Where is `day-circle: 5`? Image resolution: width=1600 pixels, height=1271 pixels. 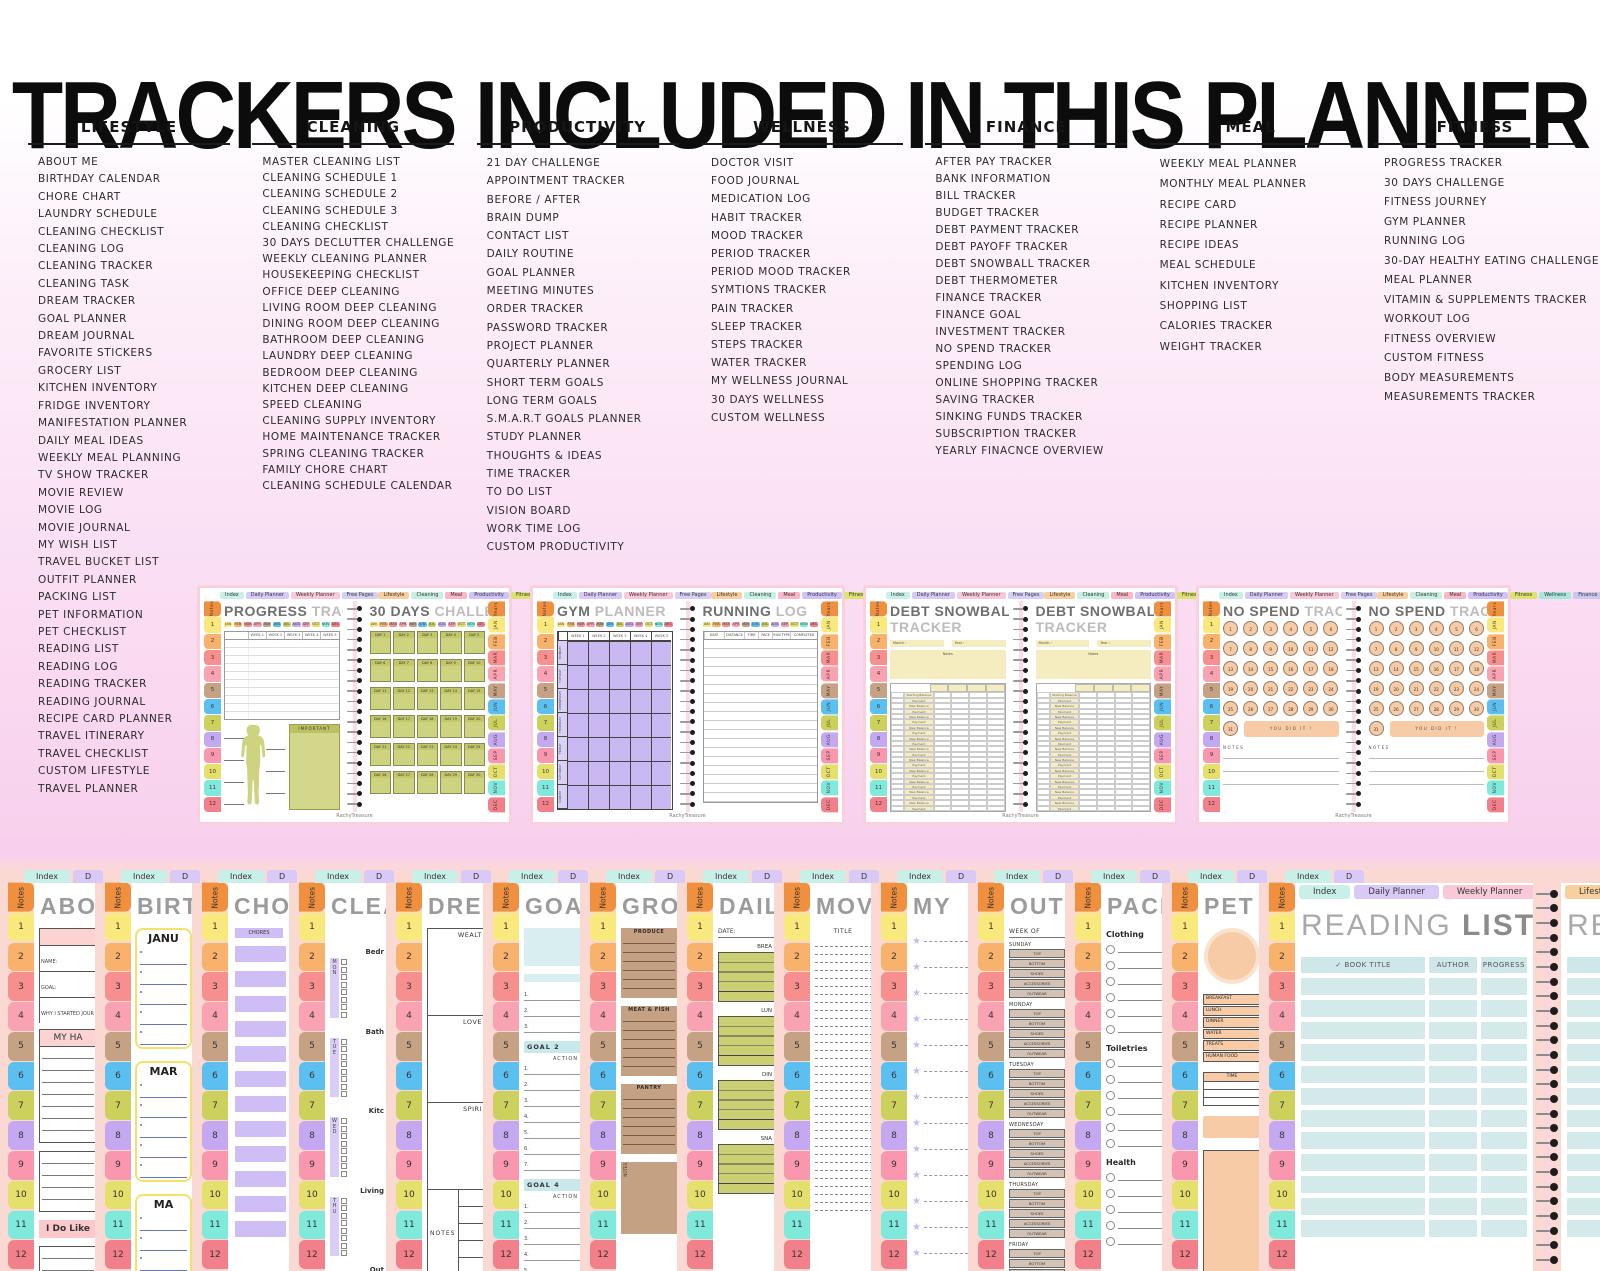
day-circle: 5 is located at coordinates (1456, 628).